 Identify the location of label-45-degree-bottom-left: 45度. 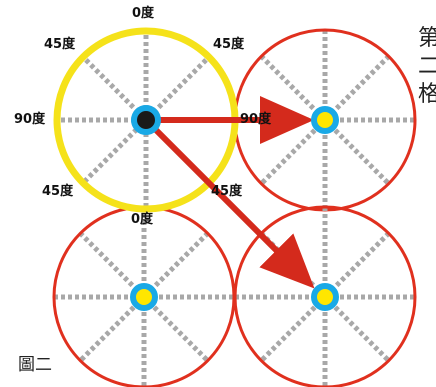
(58, 191).